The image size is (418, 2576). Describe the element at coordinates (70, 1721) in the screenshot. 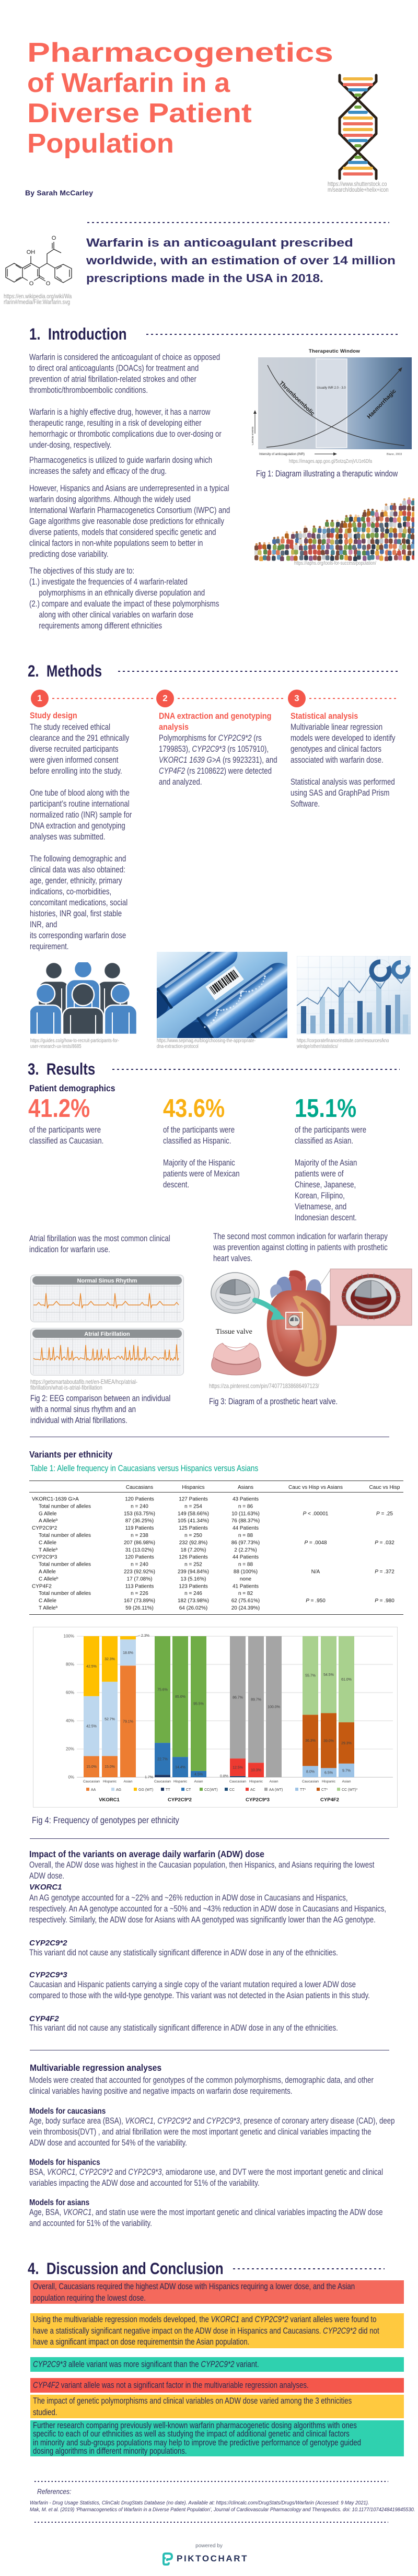

I see `svg-text: 40%` at that location.